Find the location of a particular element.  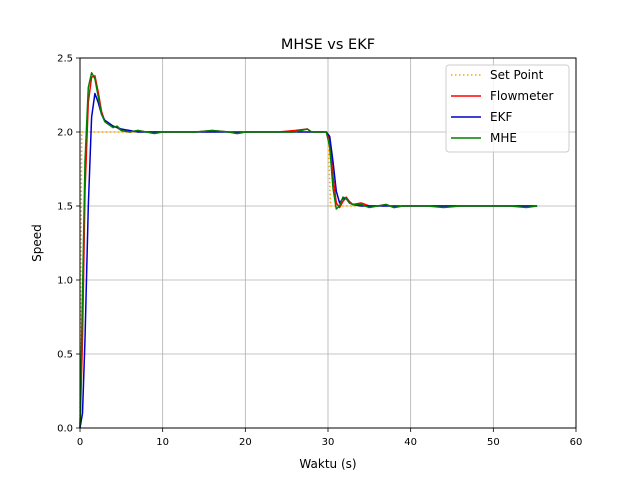

legend: Set Point Flowmeter EKF MHE is located at coordinates (507, 108).